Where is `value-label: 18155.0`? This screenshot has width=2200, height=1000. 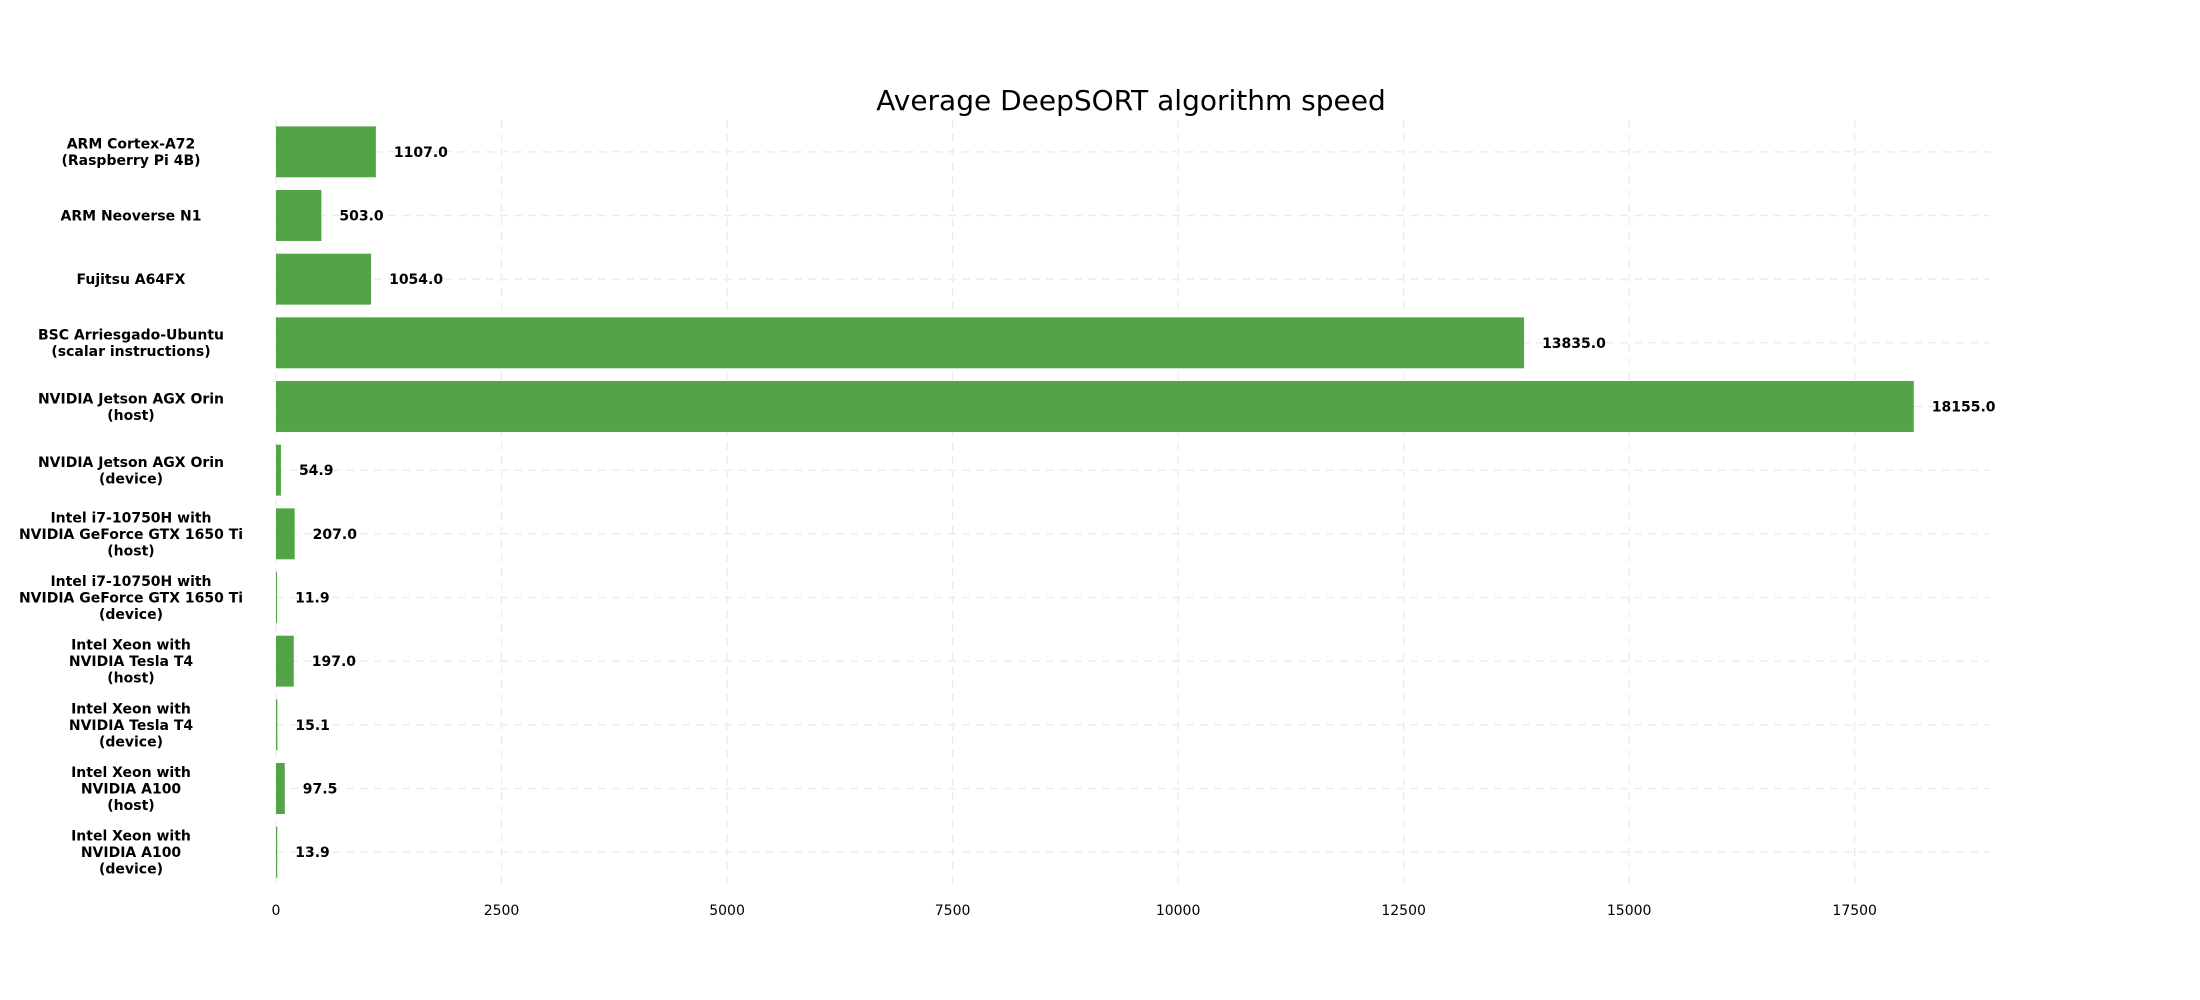 value-label: 18155.0 is located at coordinates (1964, 408).